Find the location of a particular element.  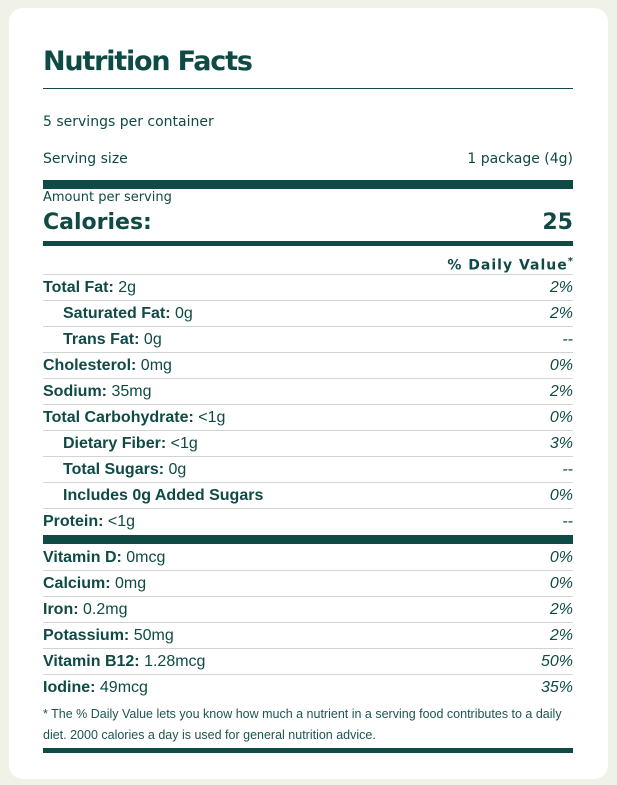

nutrient-row: Calcium: 0mg 0% is located at coordinates (308, 584).